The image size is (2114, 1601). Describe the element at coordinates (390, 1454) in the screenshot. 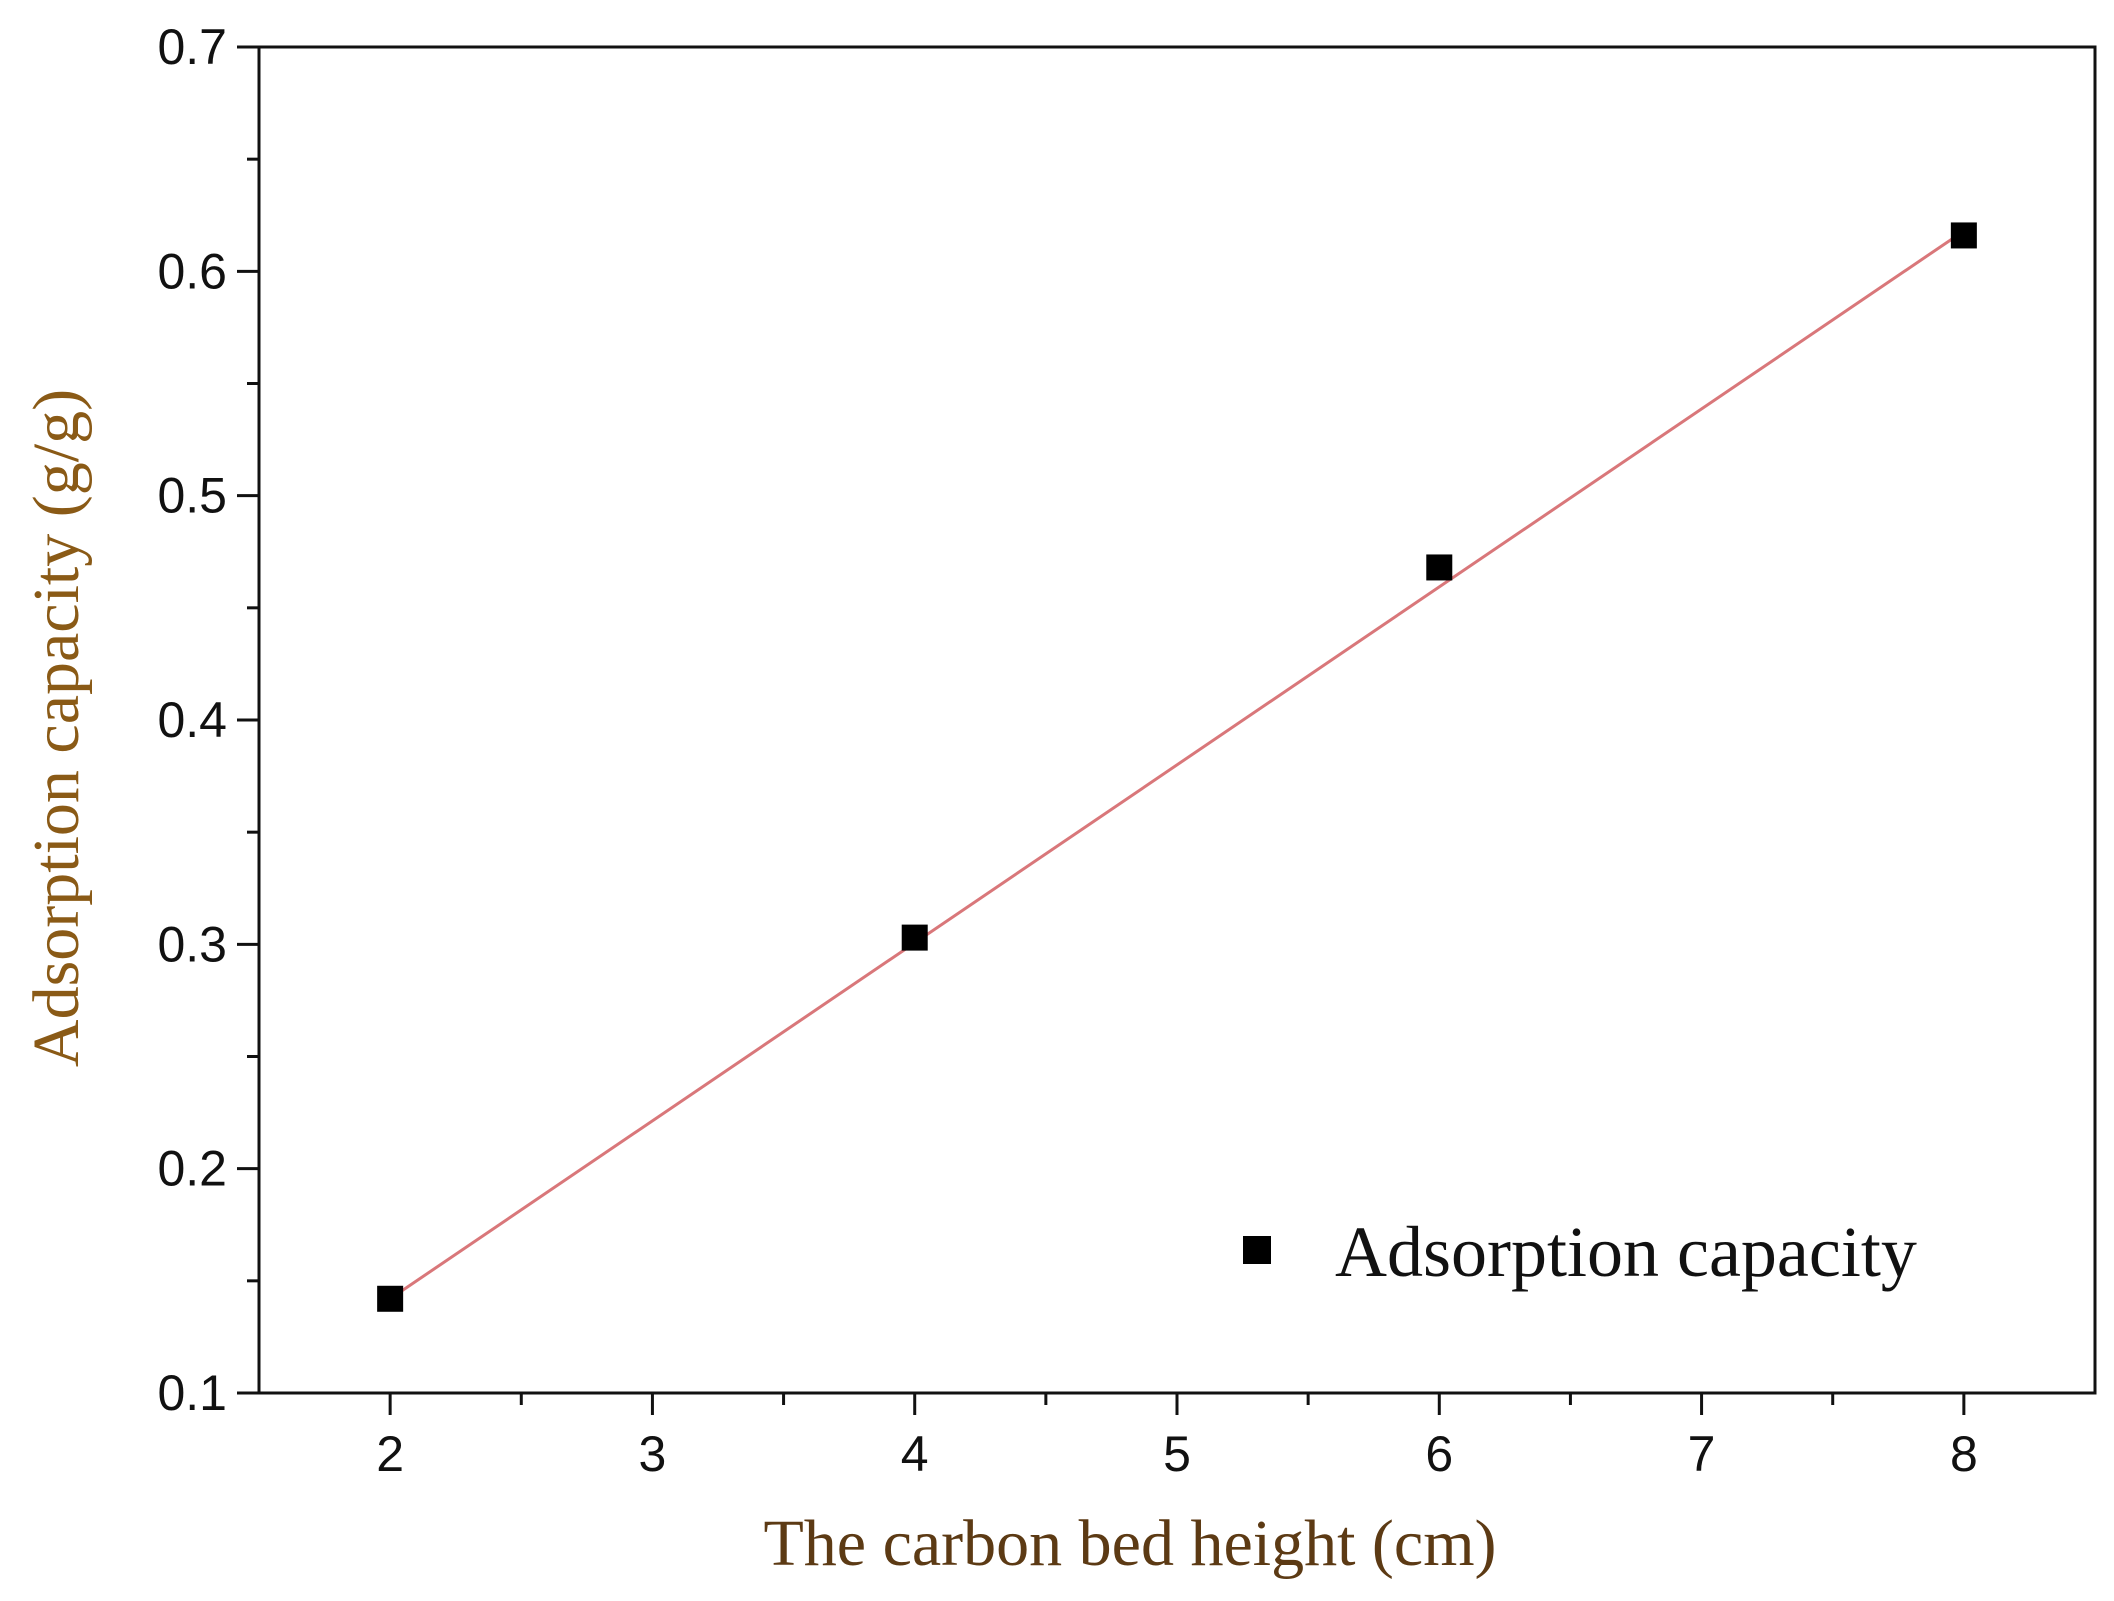

I see `x-tick-label: 2` at that location.